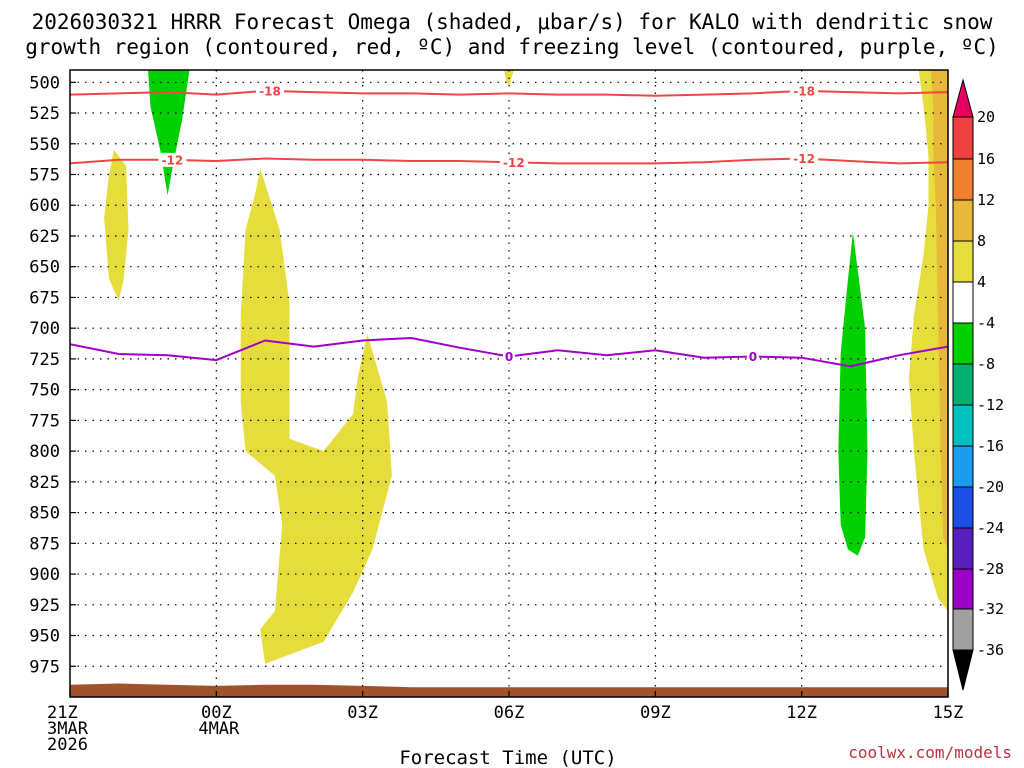 Image resolution: width=1024 pixels, height=768 pixels. I want to click on terrain-fill, so click(509, 690).